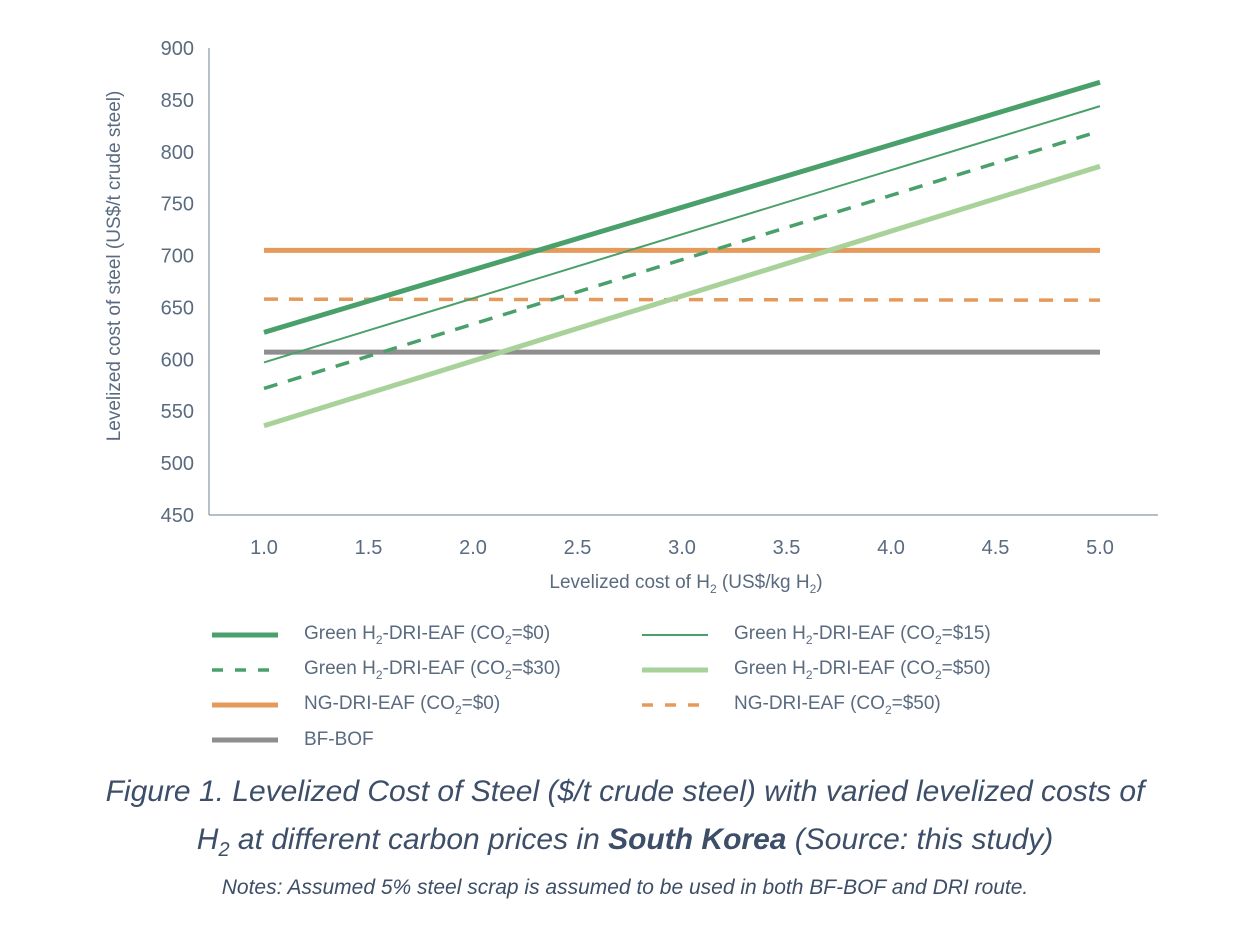  I want to click on x-tick-label: 1.0, so click(264, 548).